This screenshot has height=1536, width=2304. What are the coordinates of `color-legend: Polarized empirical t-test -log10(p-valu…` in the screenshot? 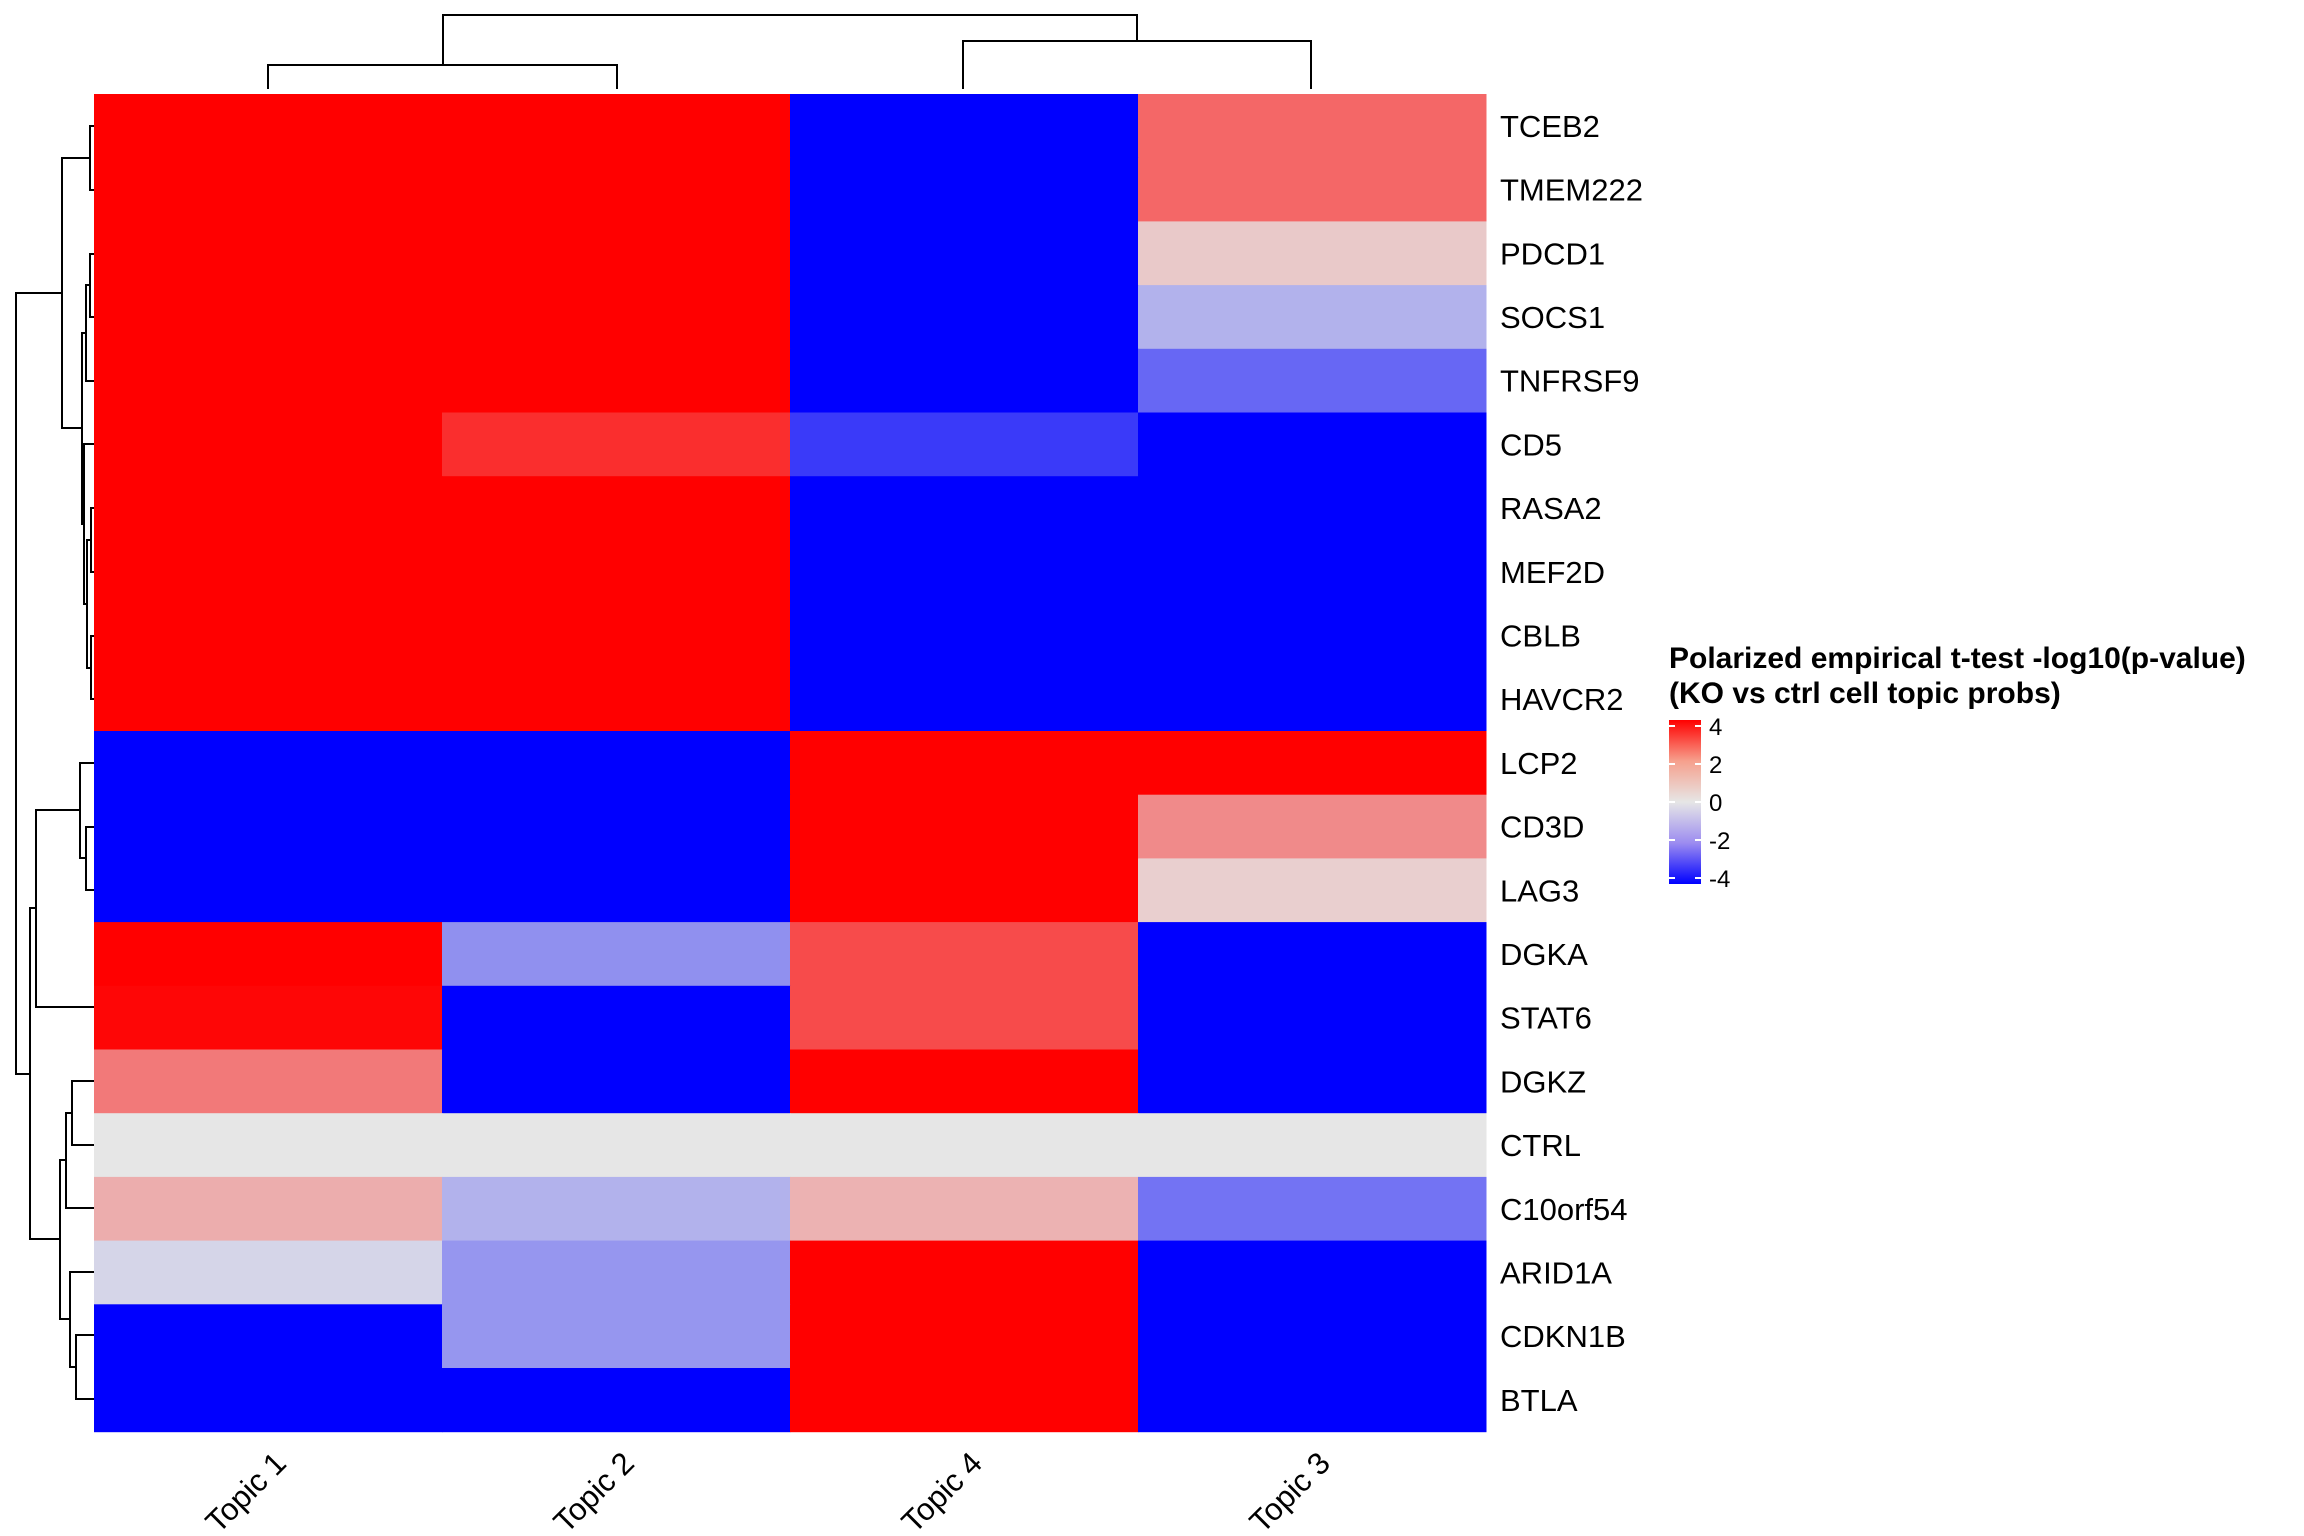 It's located at (1957, 767).